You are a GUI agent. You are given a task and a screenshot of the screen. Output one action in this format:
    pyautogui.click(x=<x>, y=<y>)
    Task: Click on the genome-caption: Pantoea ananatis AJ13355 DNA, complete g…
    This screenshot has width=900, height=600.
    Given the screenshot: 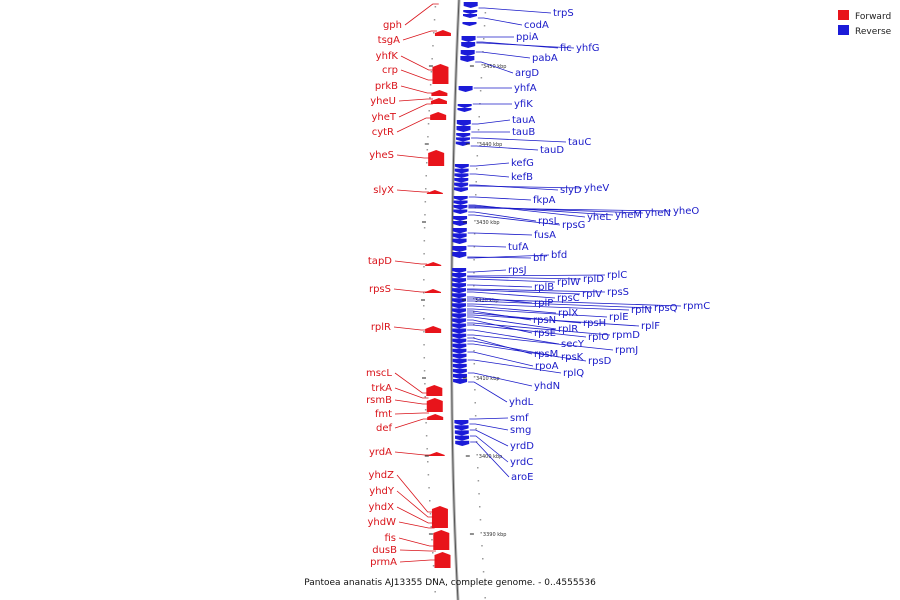 What is the action you would take?
    pyautogui.click(x=450, y=583)
    